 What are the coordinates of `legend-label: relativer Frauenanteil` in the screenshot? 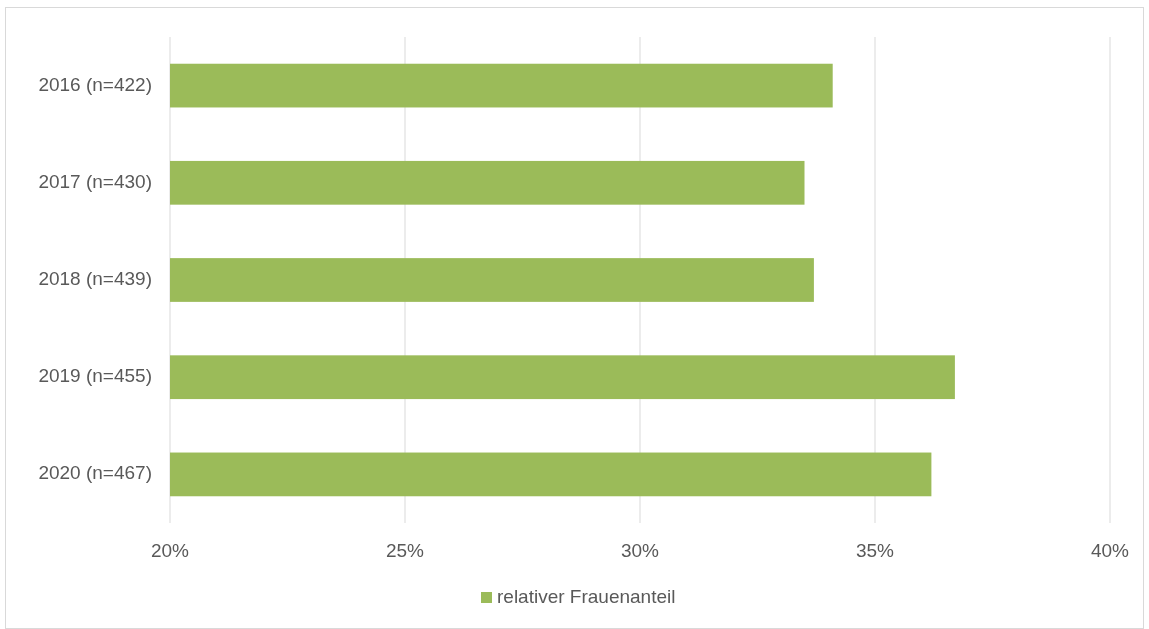 It's located at (586, 597).